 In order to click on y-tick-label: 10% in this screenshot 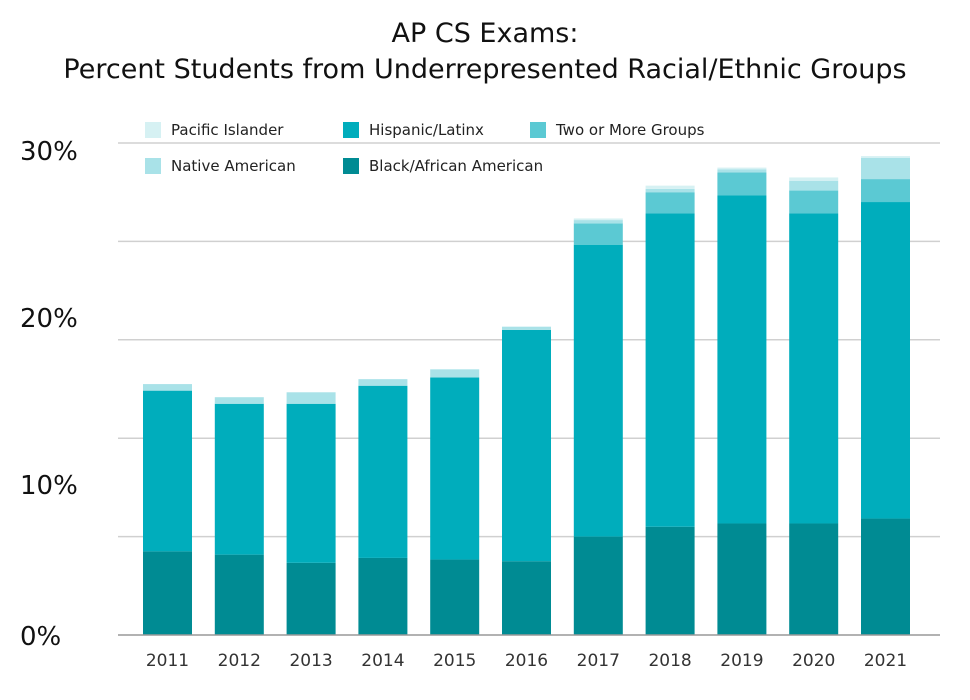, I will do `click(49, 486)`.